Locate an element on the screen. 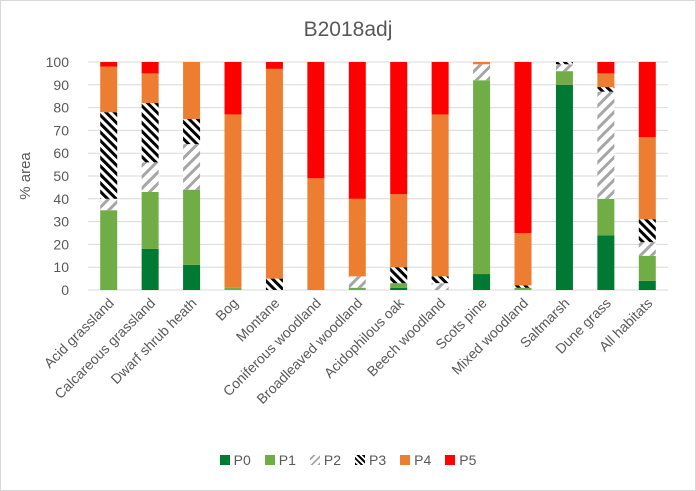 The image size is (696, 491). y-tick-label: 40 is located at coordinates (61, 199).